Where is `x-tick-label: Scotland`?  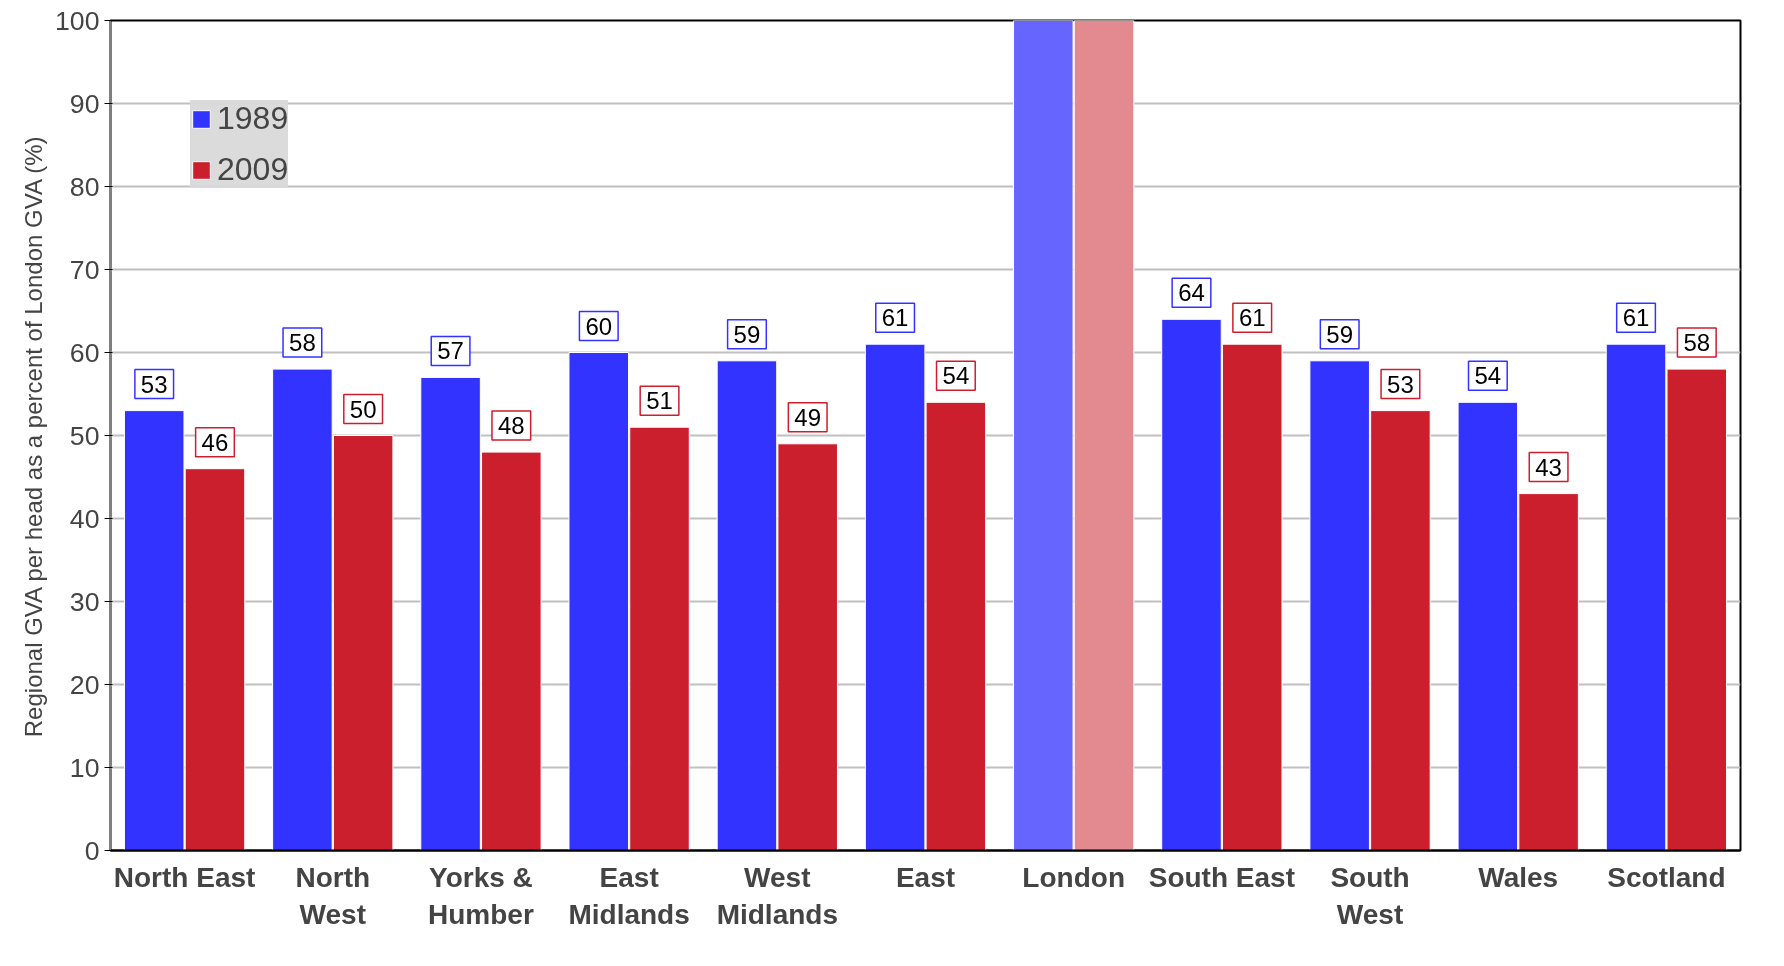
x-tick-label: Scotland is located at coordinates (1666, 877).